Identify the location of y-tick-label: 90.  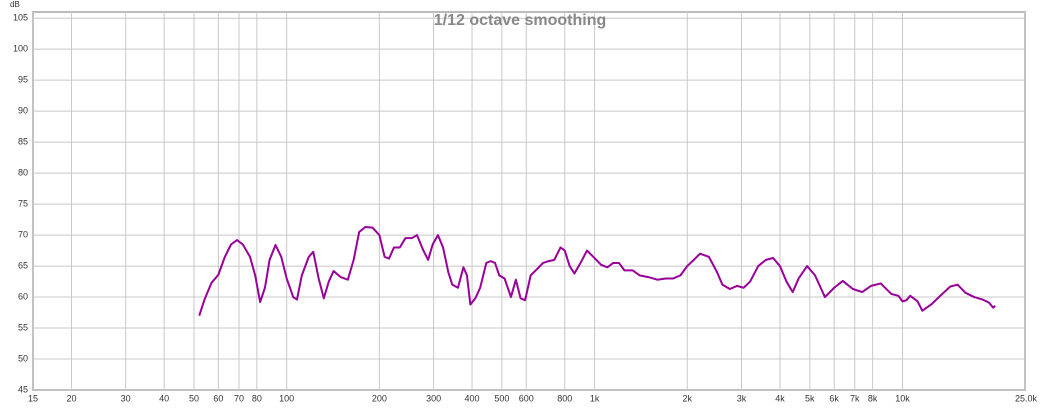
(23, 111).